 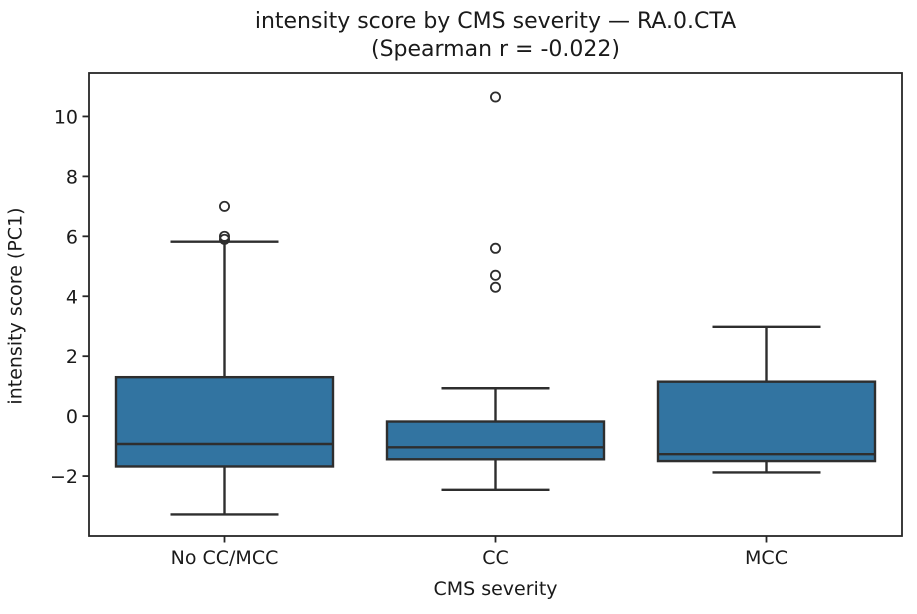 What do you see at coordinates (72, 357) in the screenshot?
I see `y-tick-label: 2` at bounding box center [72, 357].